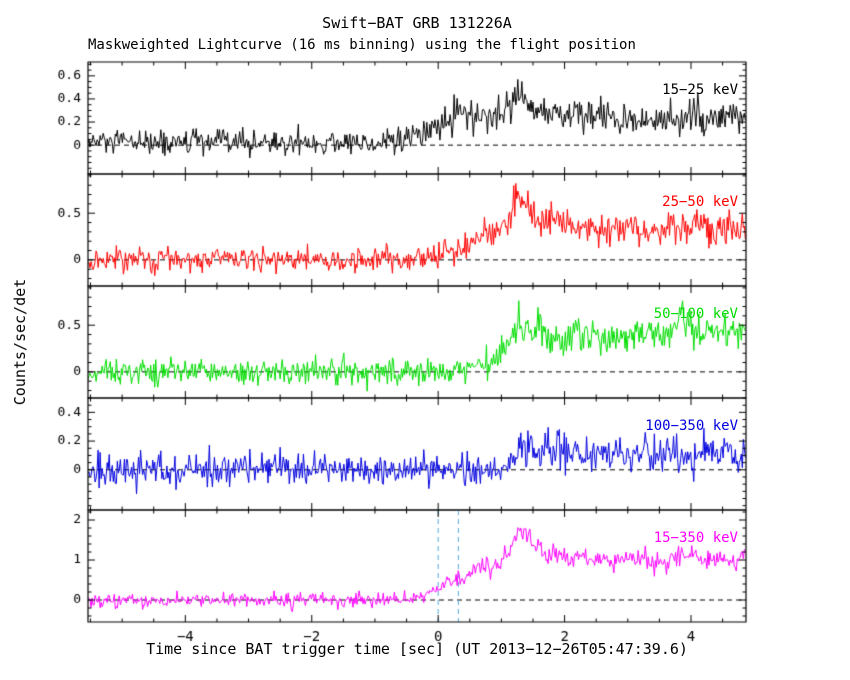 This screenshot has height=680, width=850. I want to click on energy-band-label: 25−50 keV, so click(700, 202).